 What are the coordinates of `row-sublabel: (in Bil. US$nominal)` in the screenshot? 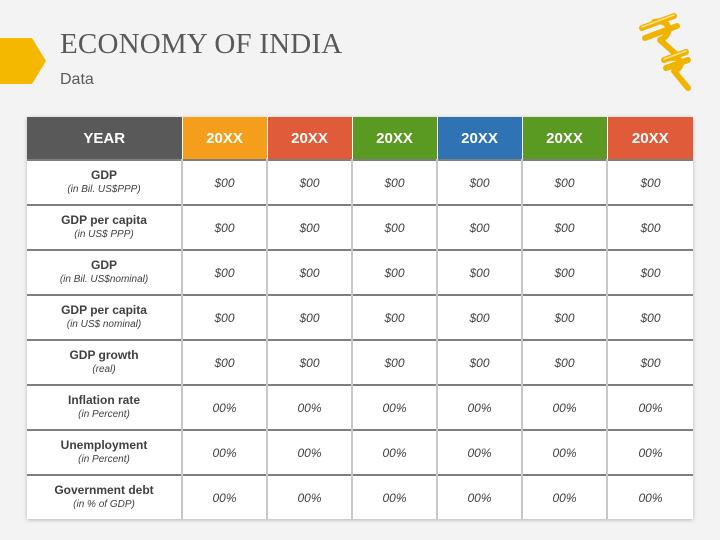 It's located at (104, 279).